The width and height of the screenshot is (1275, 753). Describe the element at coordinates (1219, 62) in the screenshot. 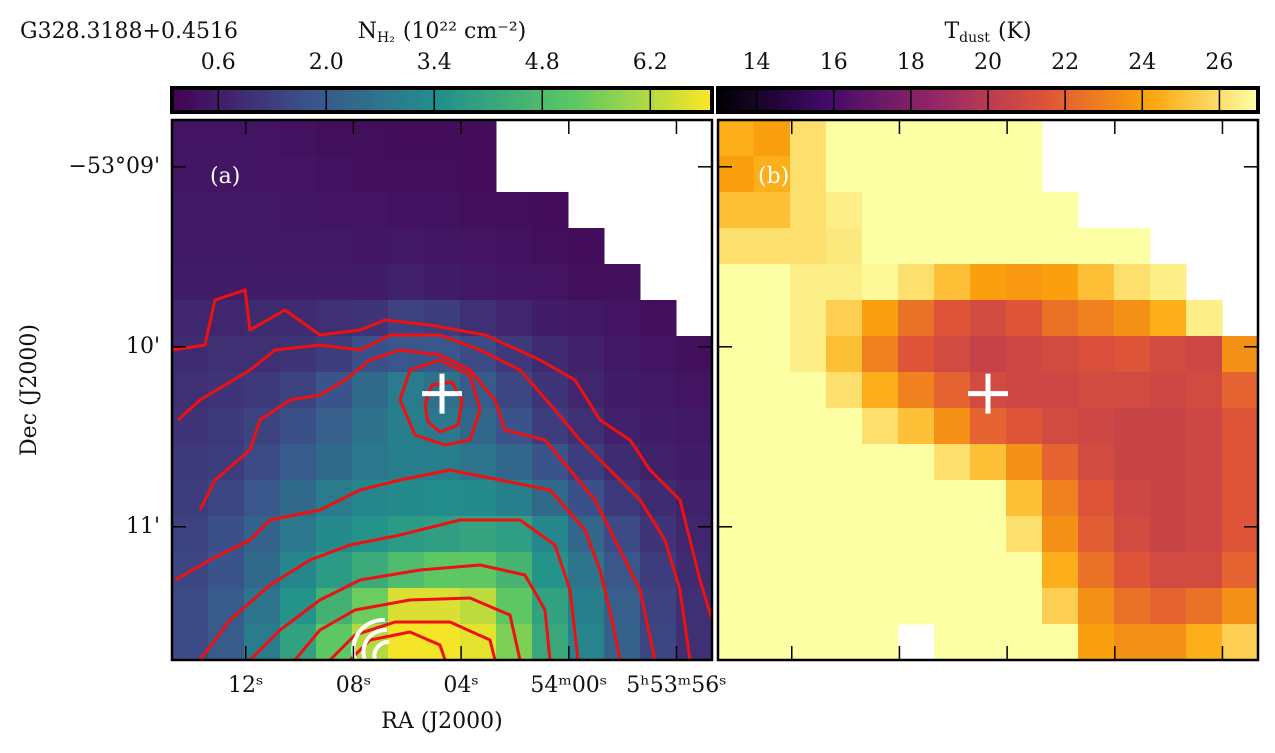

I see `colorbar-tick-label: 26` at that location.